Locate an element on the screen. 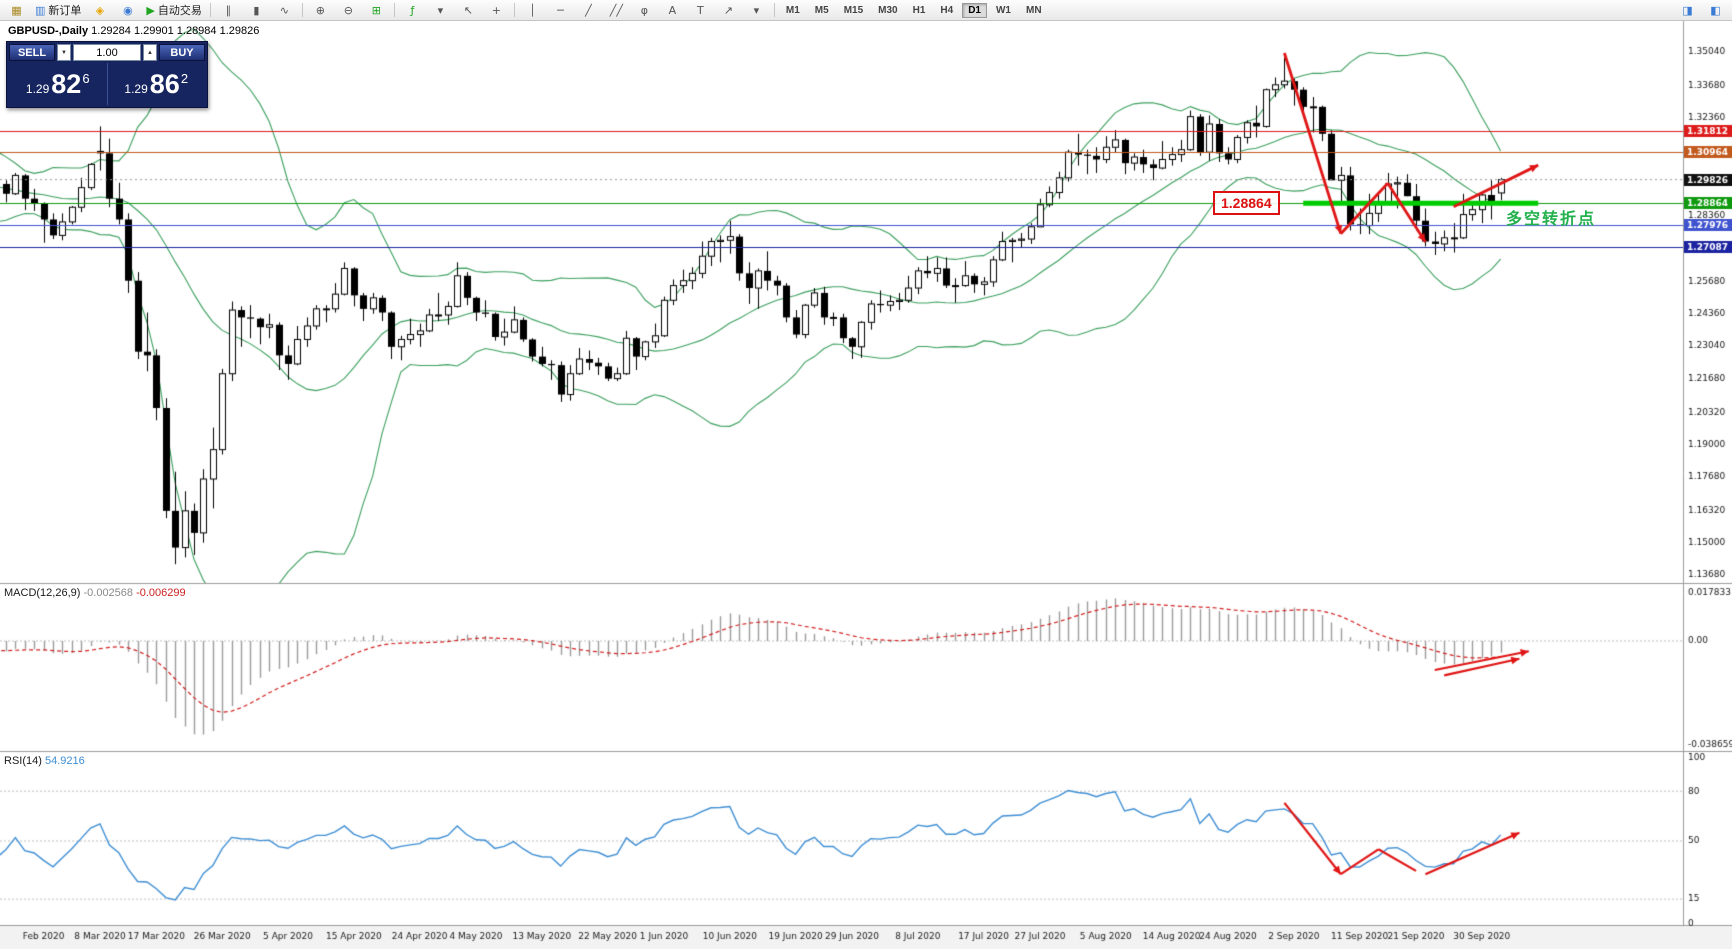 This screenshot has width=1732, height=949. ohlc-readout: 1.29284 1.29901 1.28984 1.29826 is located at coordinates (175, 31).